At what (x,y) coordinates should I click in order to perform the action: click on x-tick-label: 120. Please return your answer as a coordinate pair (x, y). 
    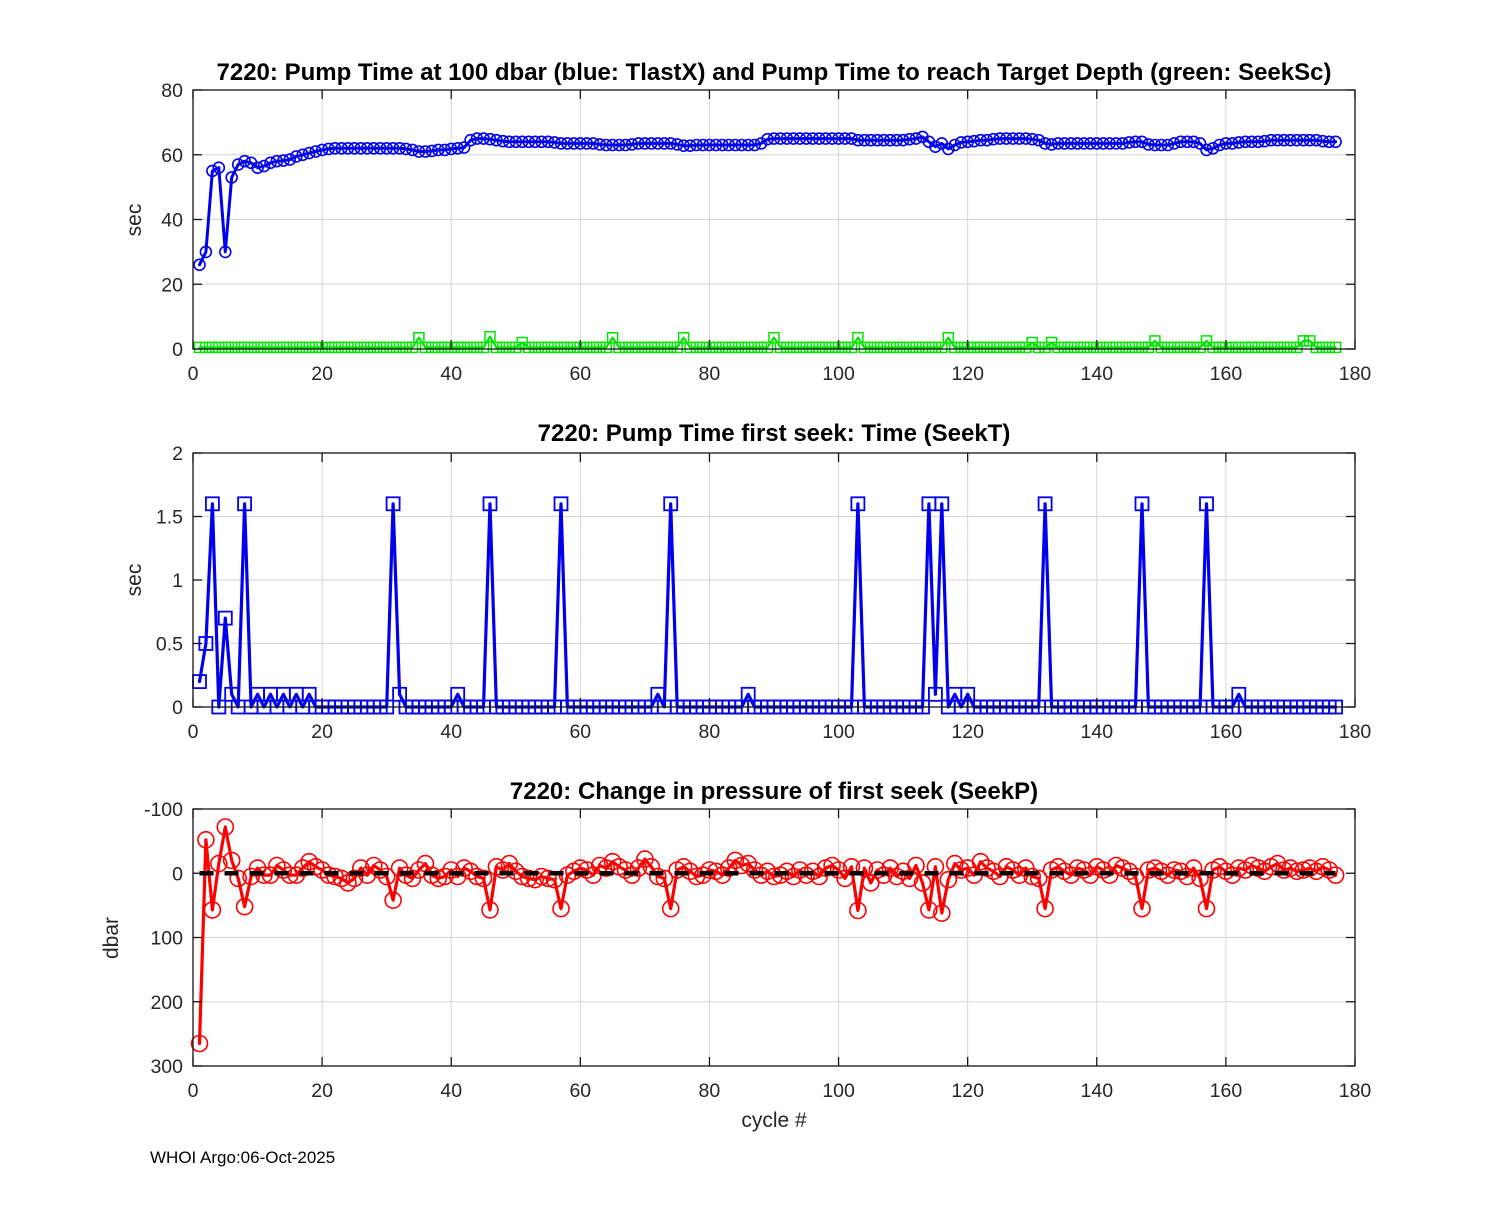
    Looking at the image, I should click on (967, 1091).